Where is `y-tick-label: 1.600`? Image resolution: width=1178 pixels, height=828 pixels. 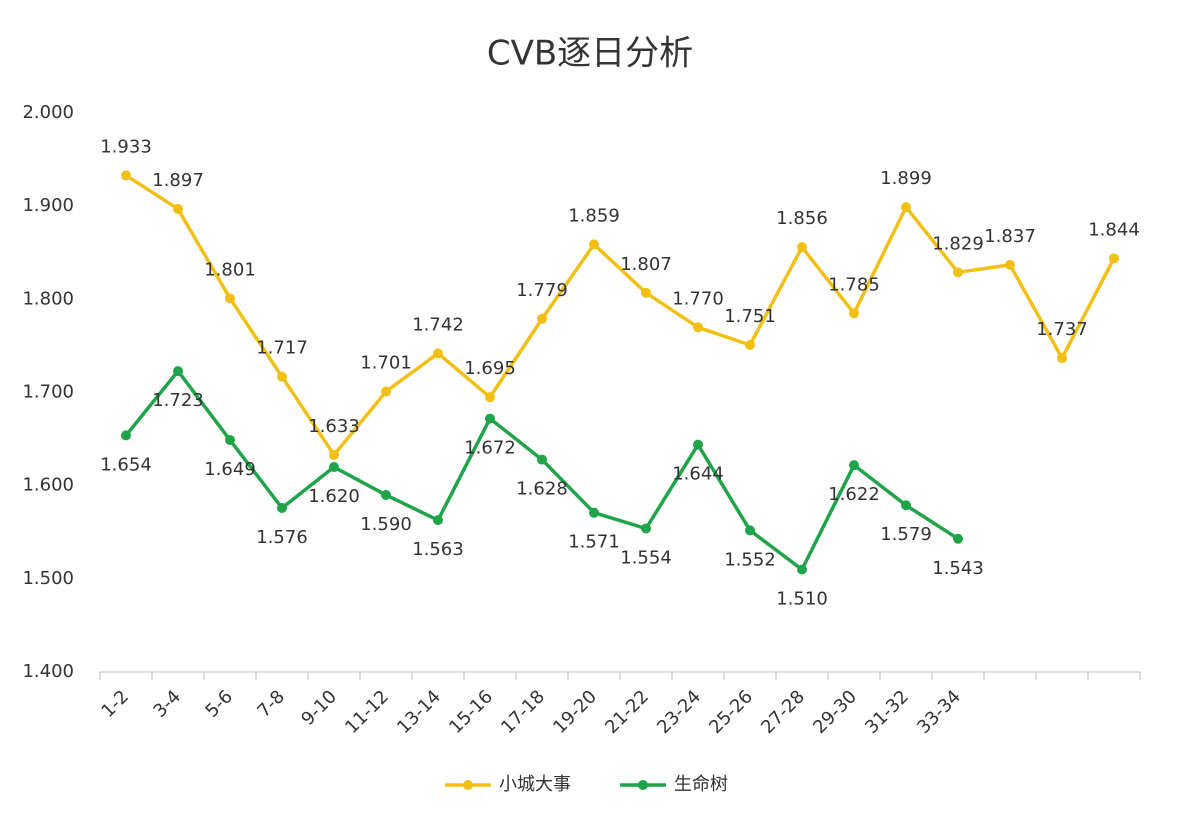 y-tick-label: 1.600 is located at coordinates (48, 485).